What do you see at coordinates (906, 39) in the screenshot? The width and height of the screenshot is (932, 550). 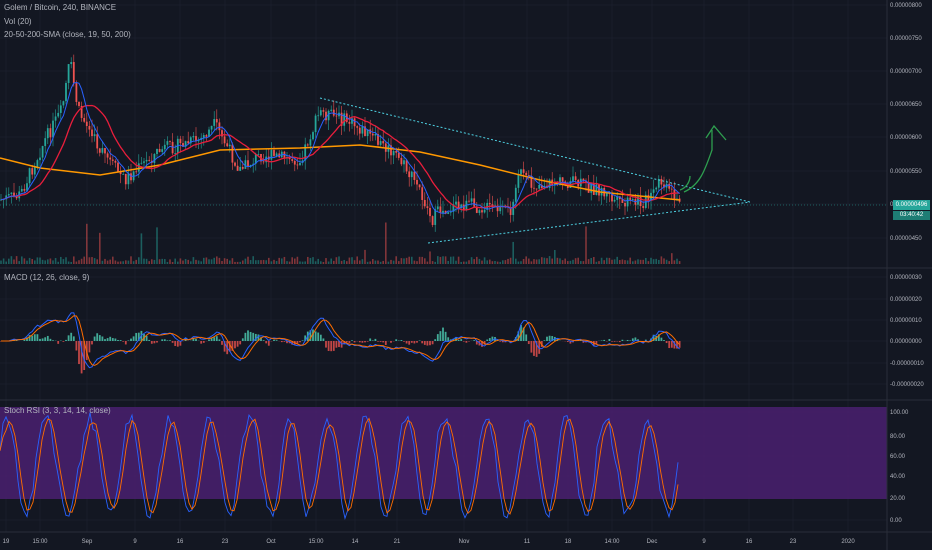 I see `price-tick-label: 0.00000750` at bounding box center [906, 39].